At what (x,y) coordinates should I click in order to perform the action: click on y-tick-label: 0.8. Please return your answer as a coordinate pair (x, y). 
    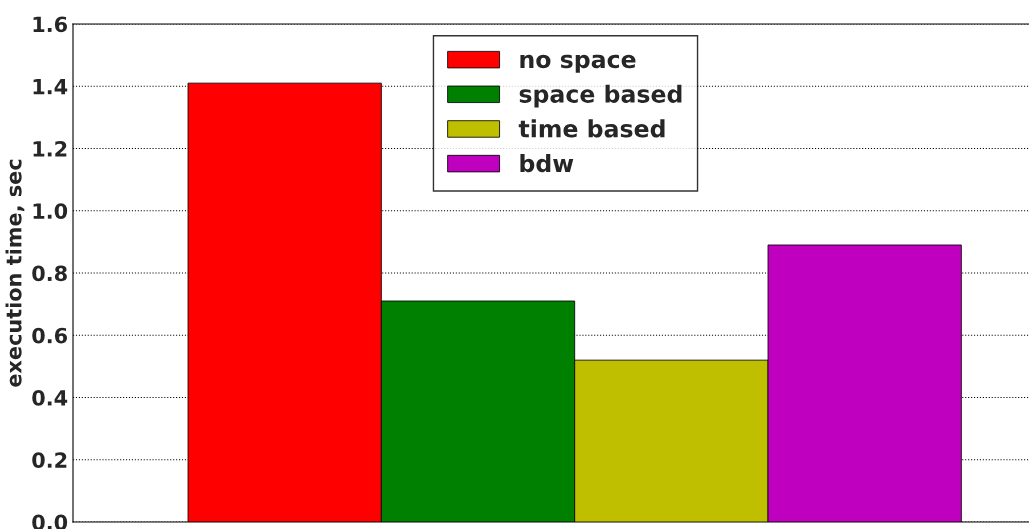
    Looking at the image, I should click on (49, 273).